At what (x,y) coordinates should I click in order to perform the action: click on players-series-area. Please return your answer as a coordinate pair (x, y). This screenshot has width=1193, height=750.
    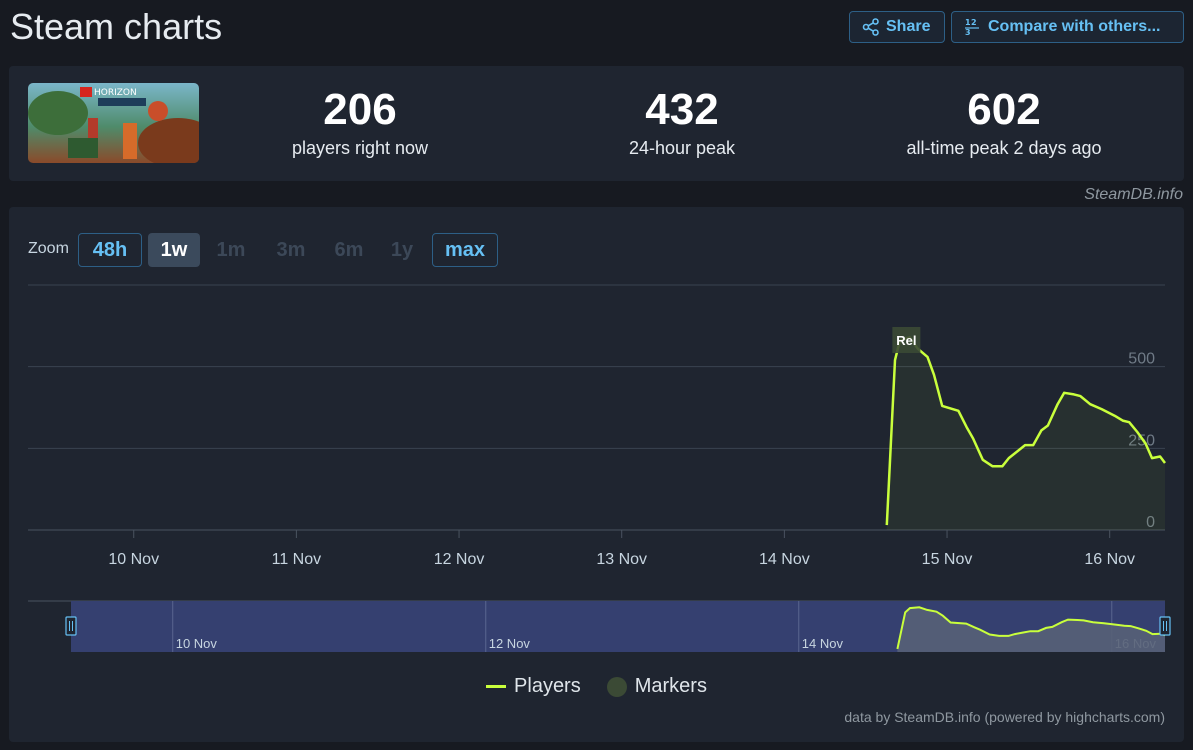
    Looking at the image, I should click on (1025, 433).